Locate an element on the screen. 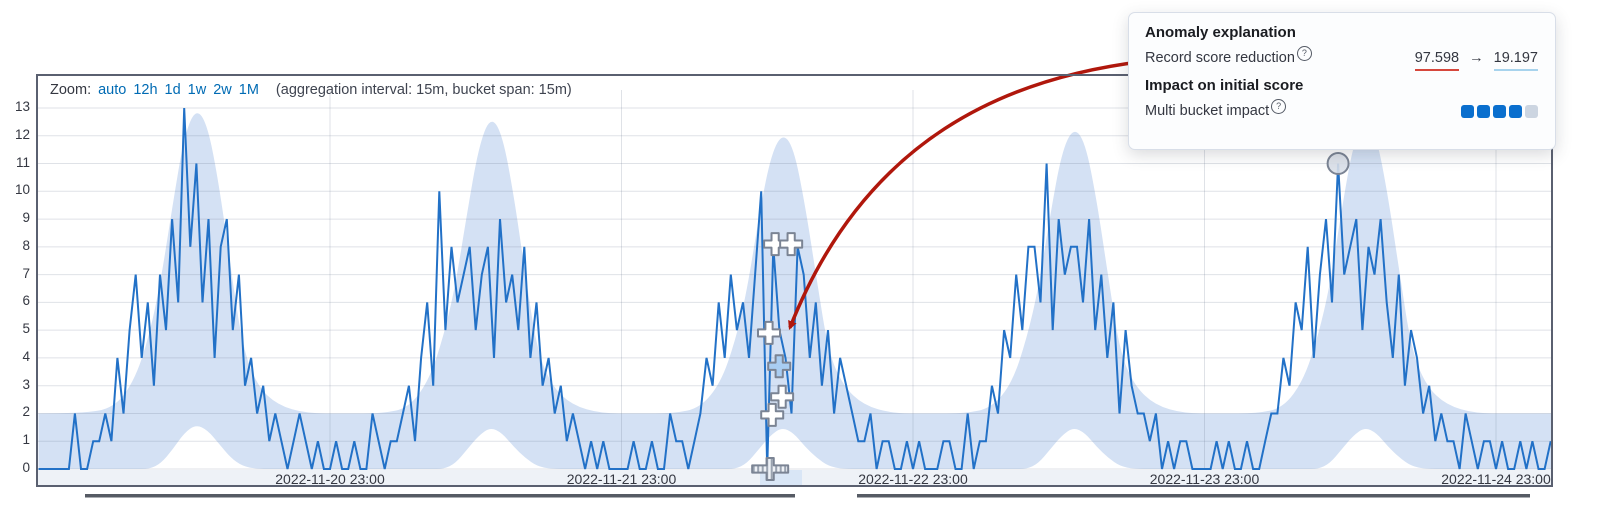  y-tick-label: 7 is located at coordinates (26, 273).